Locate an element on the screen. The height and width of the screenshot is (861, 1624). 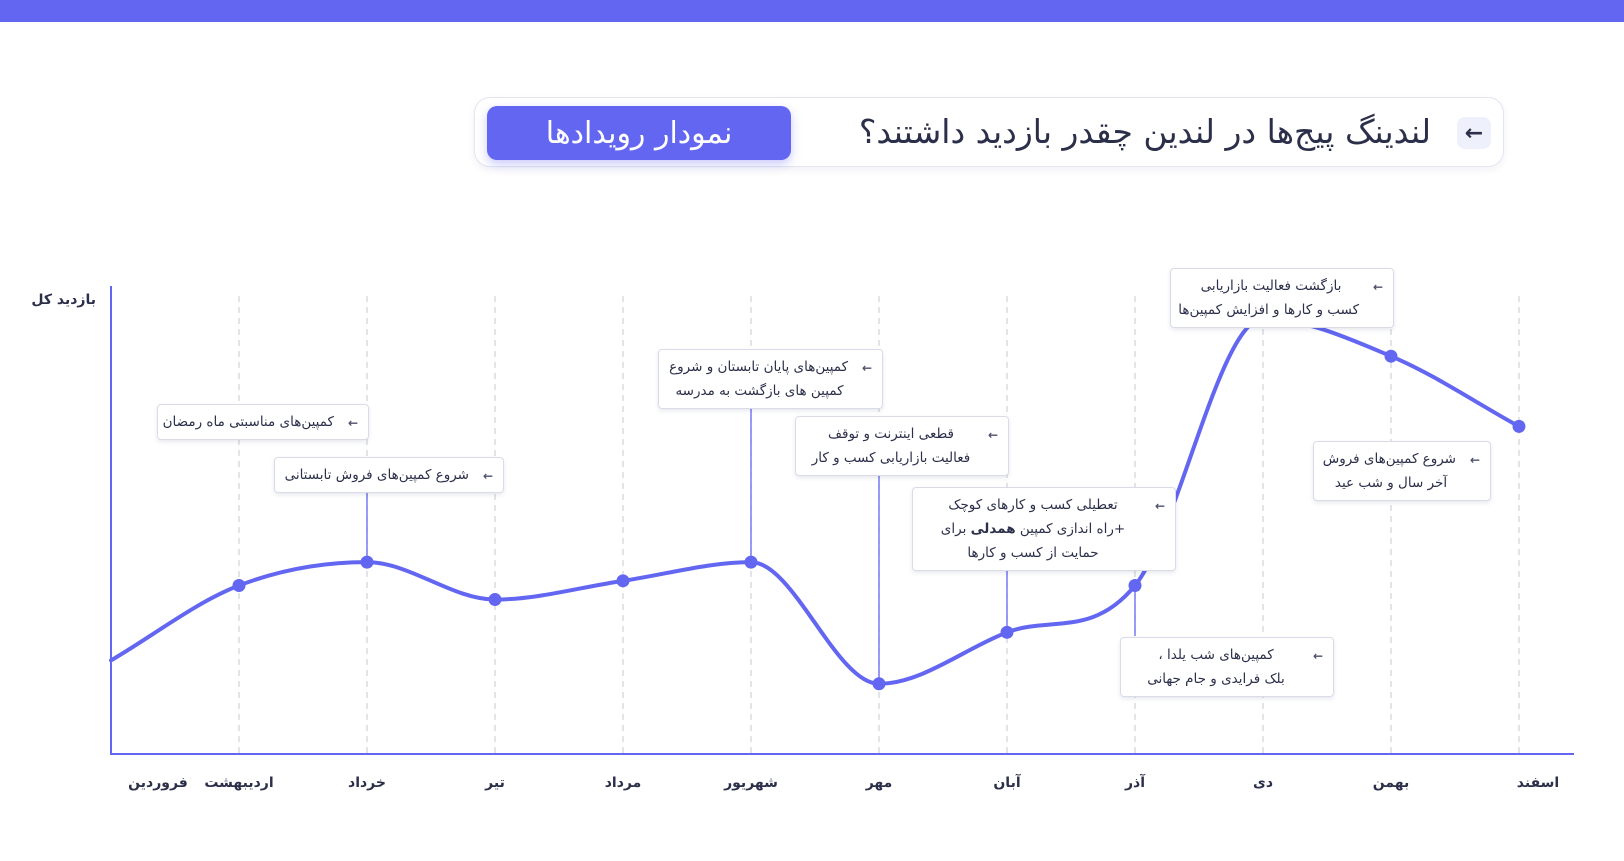
annotation-text: شروع کمپین‌های فروش تابستانی is located at coordinates (376, 475).